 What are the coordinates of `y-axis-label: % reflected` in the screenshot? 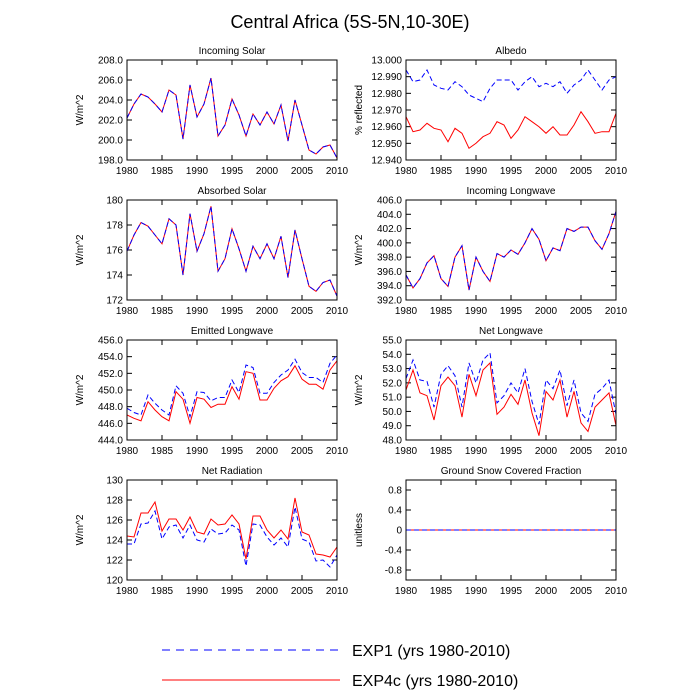 It's located at (359, 110).